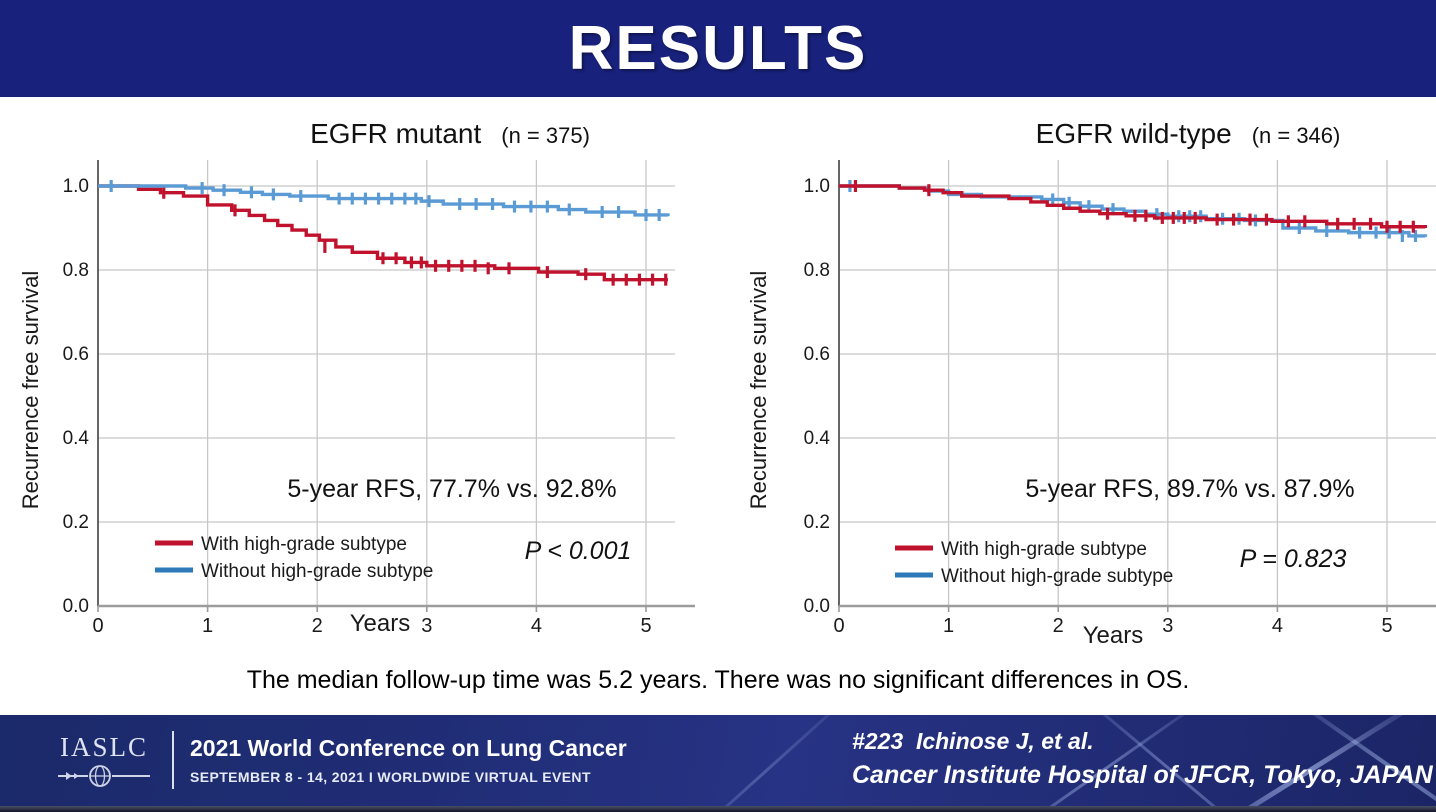 The image size is (1436, 812). I want to click on footer-divider, so click(173, 760).